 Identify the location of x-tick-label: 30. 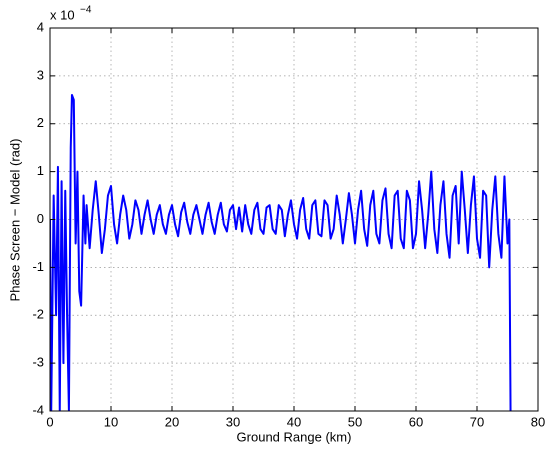
(233, 421).